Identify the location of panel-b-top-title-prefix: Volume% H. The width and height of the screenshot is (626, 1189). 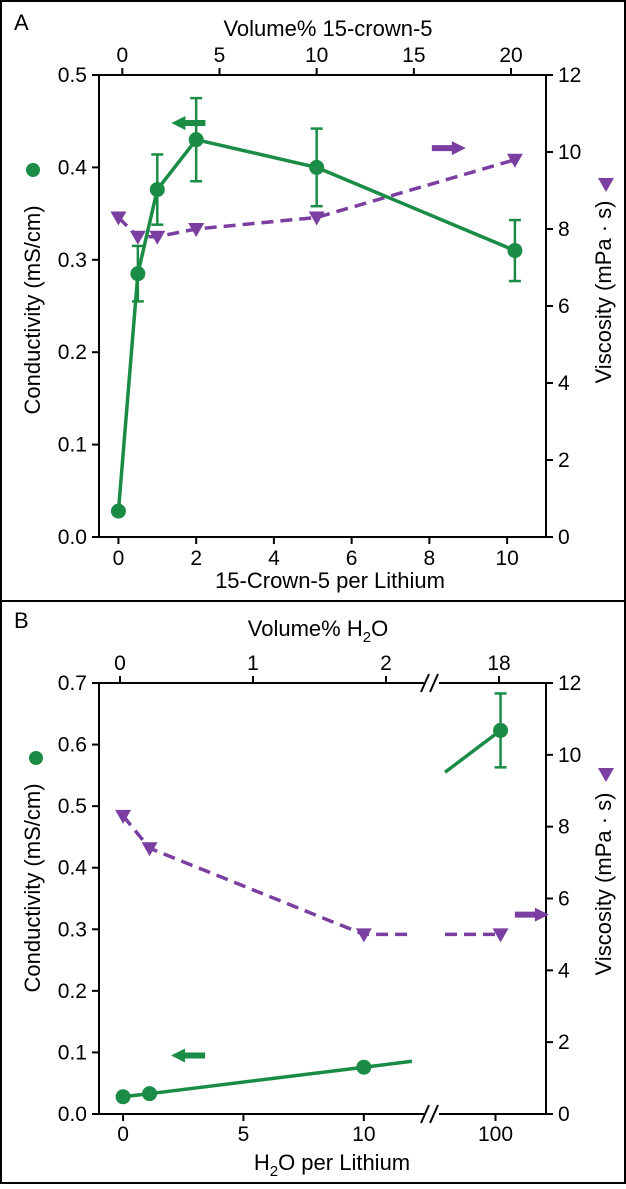
(305, 628).